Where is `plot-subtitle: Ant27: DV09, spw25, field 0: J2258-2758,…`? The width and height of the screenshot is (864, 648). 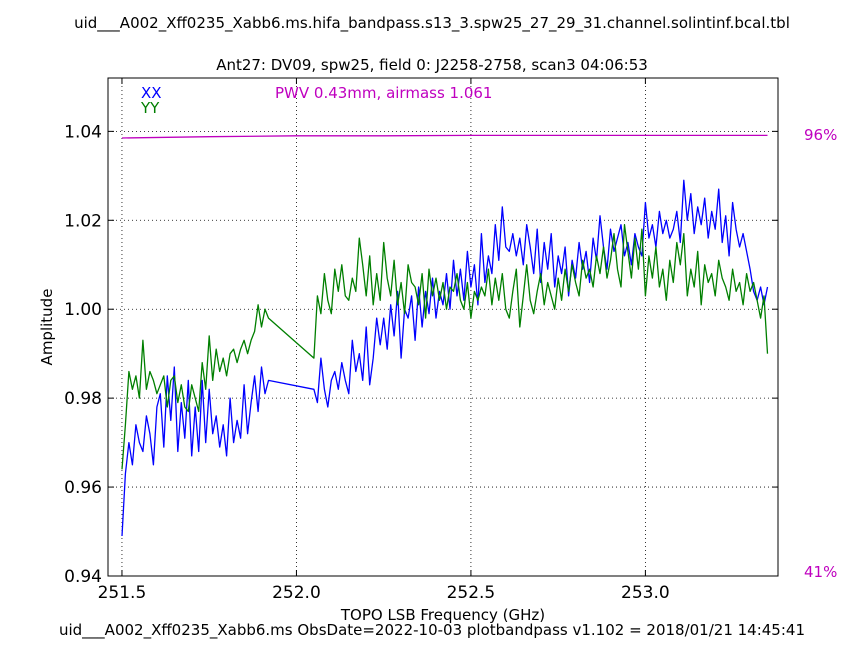 plot-subtitle: Ant27: DV09, spw25, field 0: J2258-2758,… is located at coordinates (432, 65).